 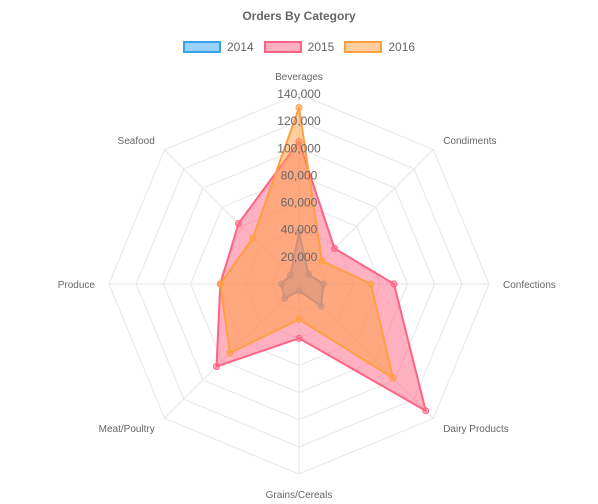 I want to click on category-label: Dairy Products, so click(x=476, y=429).